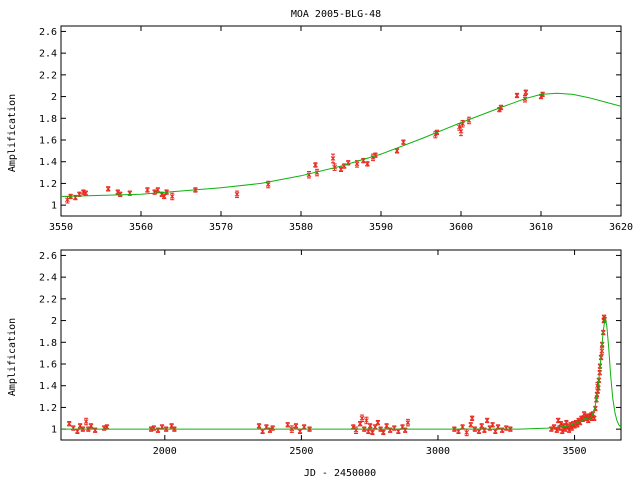 Image resolution: width=640 pixels, height=480 pixels. I want to click on bottom-y-tick-label: 2.2, so click(48, 299).